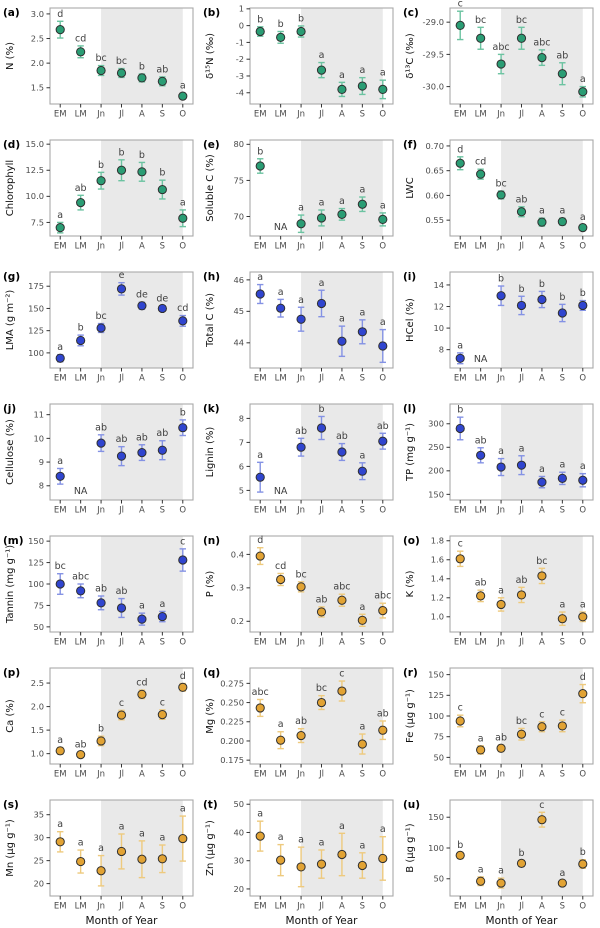 Image resolution: width=600 pixels, height=928 pixels. I want to click on panel-tag: (k), so click(211, 409).